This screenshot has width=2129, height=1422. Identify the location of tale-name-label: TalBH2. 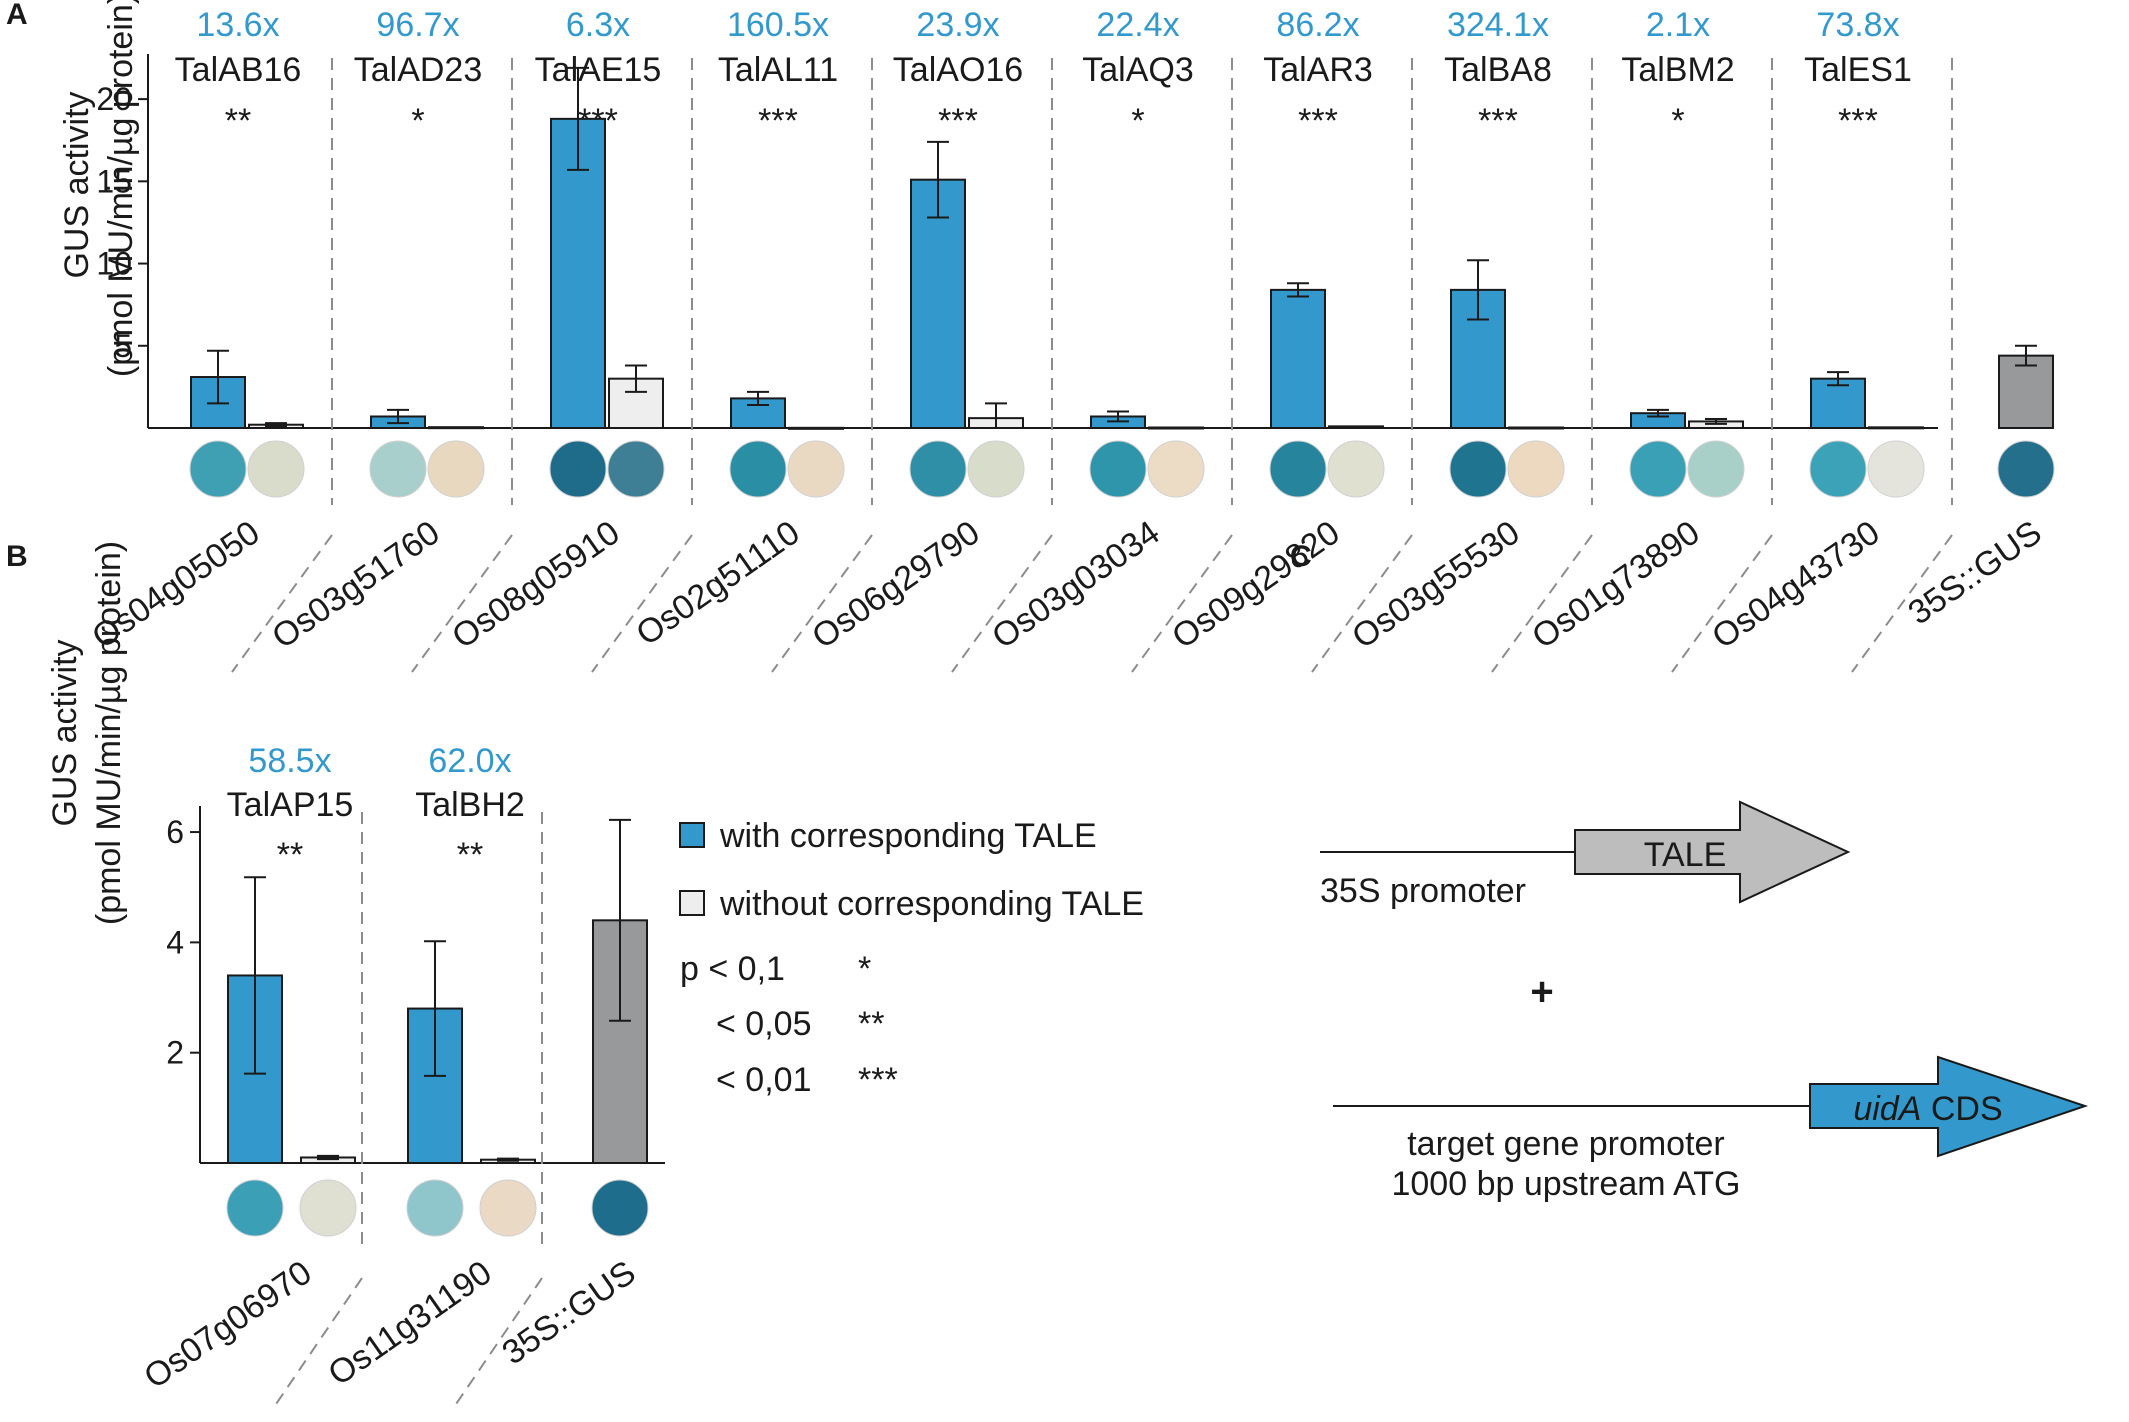
(470, 805).